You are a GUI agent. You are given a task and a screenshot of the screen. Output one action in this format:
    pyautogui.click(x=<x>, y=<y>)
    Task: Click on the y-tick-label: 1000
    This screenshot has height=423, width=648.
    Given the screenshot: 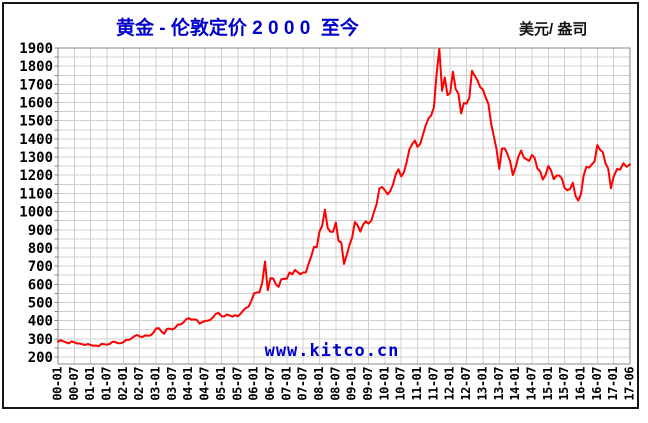 What is the action you would take?
    pyautogui.click(x=36, y=213)
    